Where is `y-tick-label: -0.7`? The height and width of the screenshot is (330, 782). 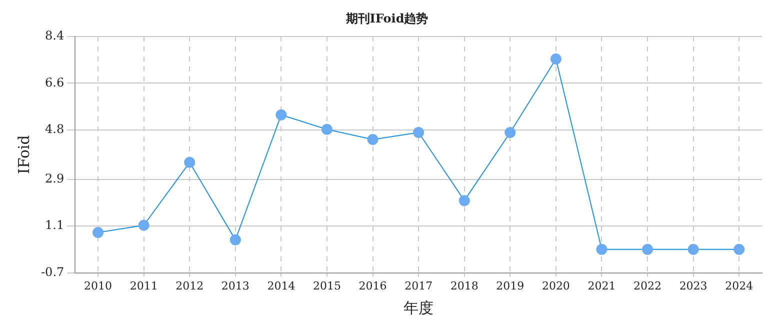
y-tick-label: -0.7 is located at coordinates (52, 271).